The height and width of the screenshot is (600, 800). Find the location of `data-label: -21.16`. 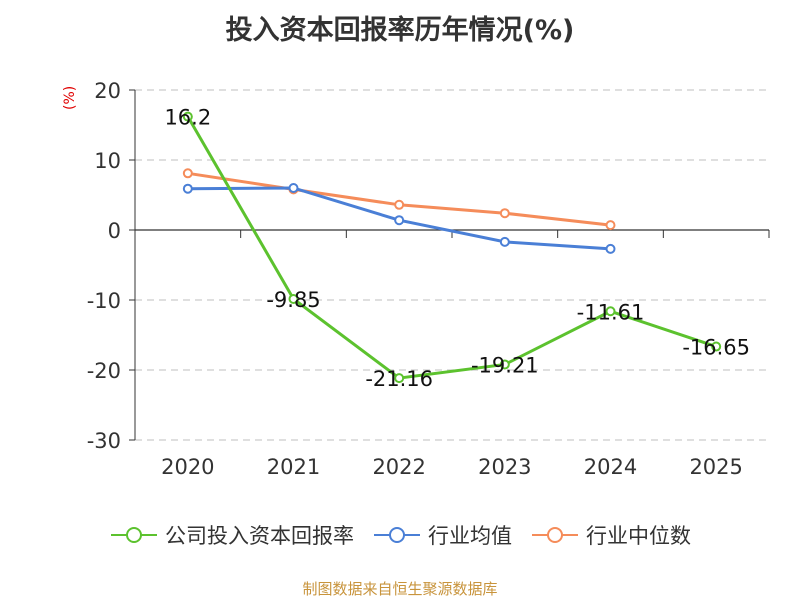

data-label: -21.16 is located at coordinates (399, 379).